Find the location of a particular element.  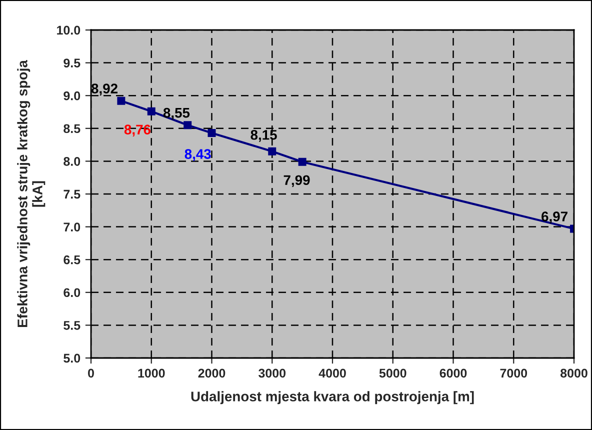

data-label: 8,92 is located at coordinates (104, 90).